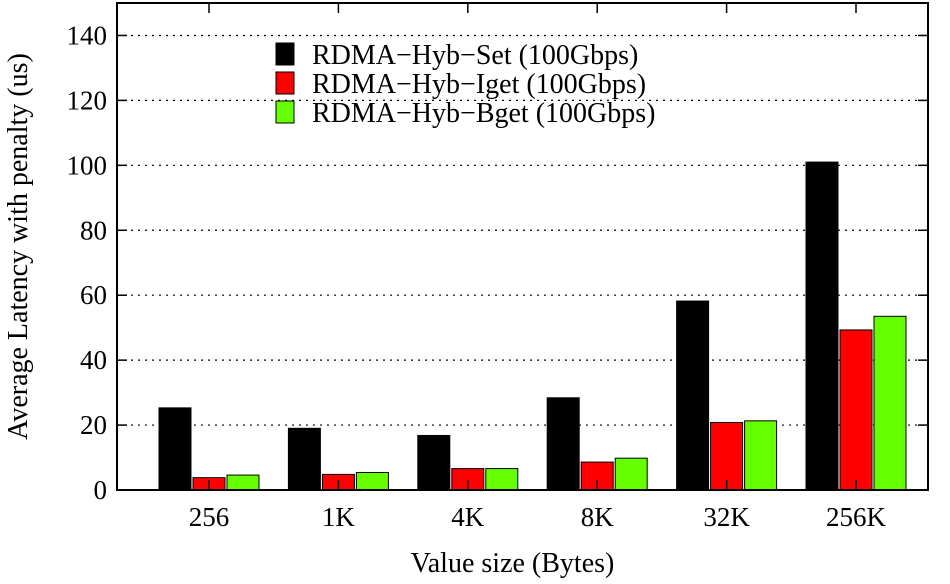 This screenshot has height=584, width=950. Describe the element at coordinates (339, 517) in the screenshot. I see `x-tick-label: 1K` at that location.